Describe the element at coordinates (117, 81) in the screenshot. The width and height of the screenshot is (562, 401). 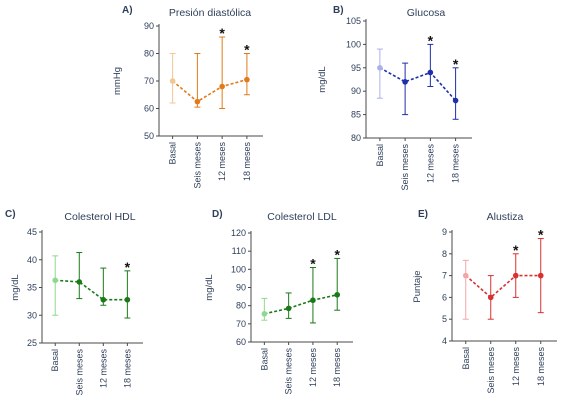
I see `y-axis-label: mmHg` at that location.